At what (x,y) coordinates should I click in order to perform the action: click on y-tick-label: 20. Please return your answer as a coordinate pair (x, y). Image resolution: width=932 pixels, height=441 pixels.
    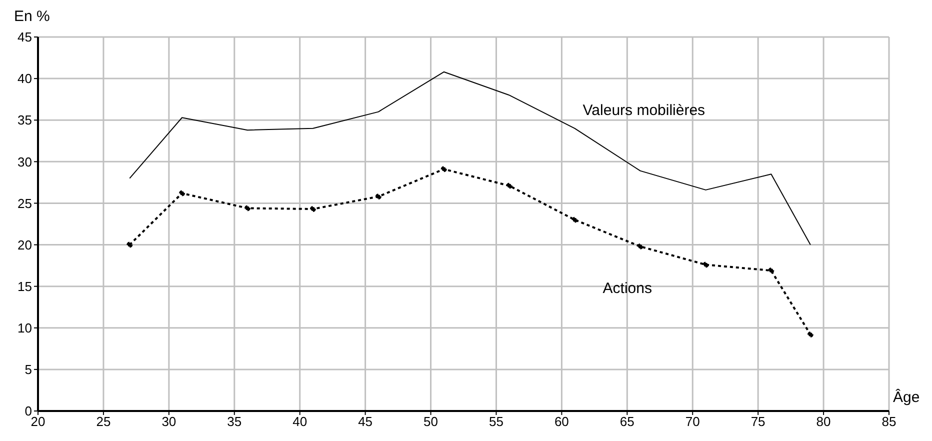
    Looking at the image, I should click on (25, 244).